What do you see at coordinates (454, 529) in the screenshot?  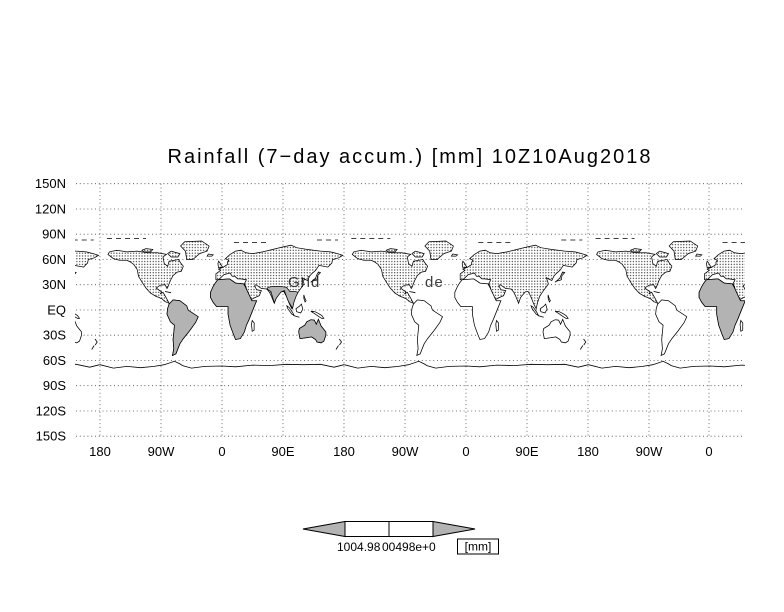 I see `colorbar-right-arrow` at bounding box center [454, 529].